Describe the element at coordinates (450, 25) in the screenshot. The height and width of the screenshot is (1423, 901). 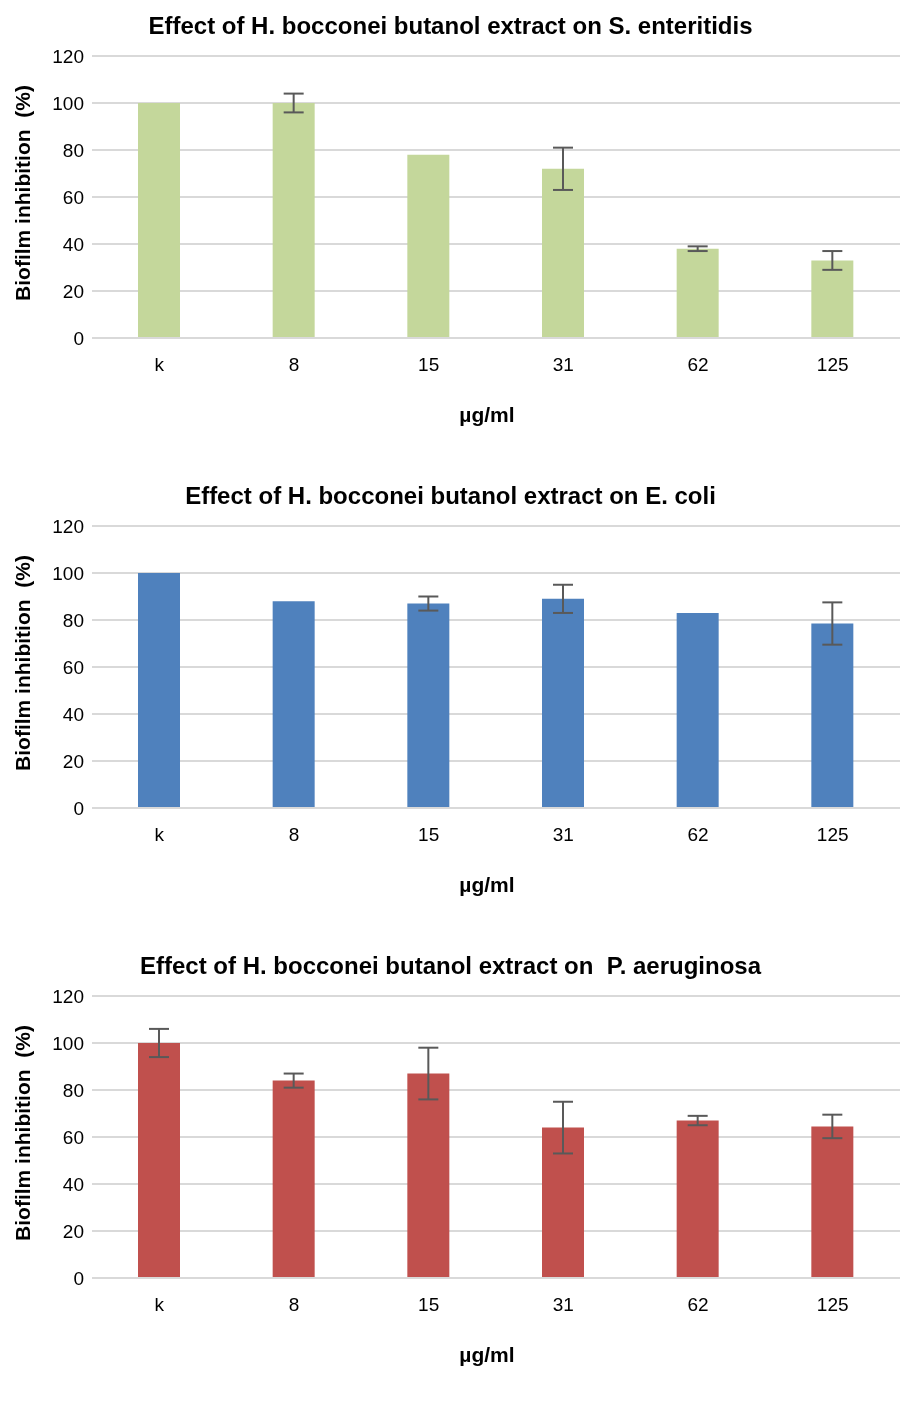
I see `chart-title: Effect of H. bocconei butanol extract on S. enteritidis` at that location.